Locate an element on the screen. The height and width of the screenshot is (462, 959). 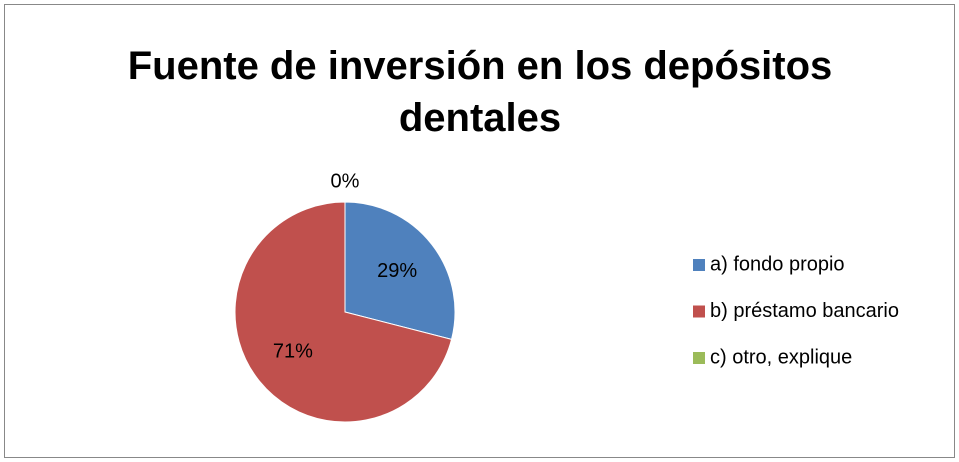
data-label: 71% is located at coordinates (293, 352).